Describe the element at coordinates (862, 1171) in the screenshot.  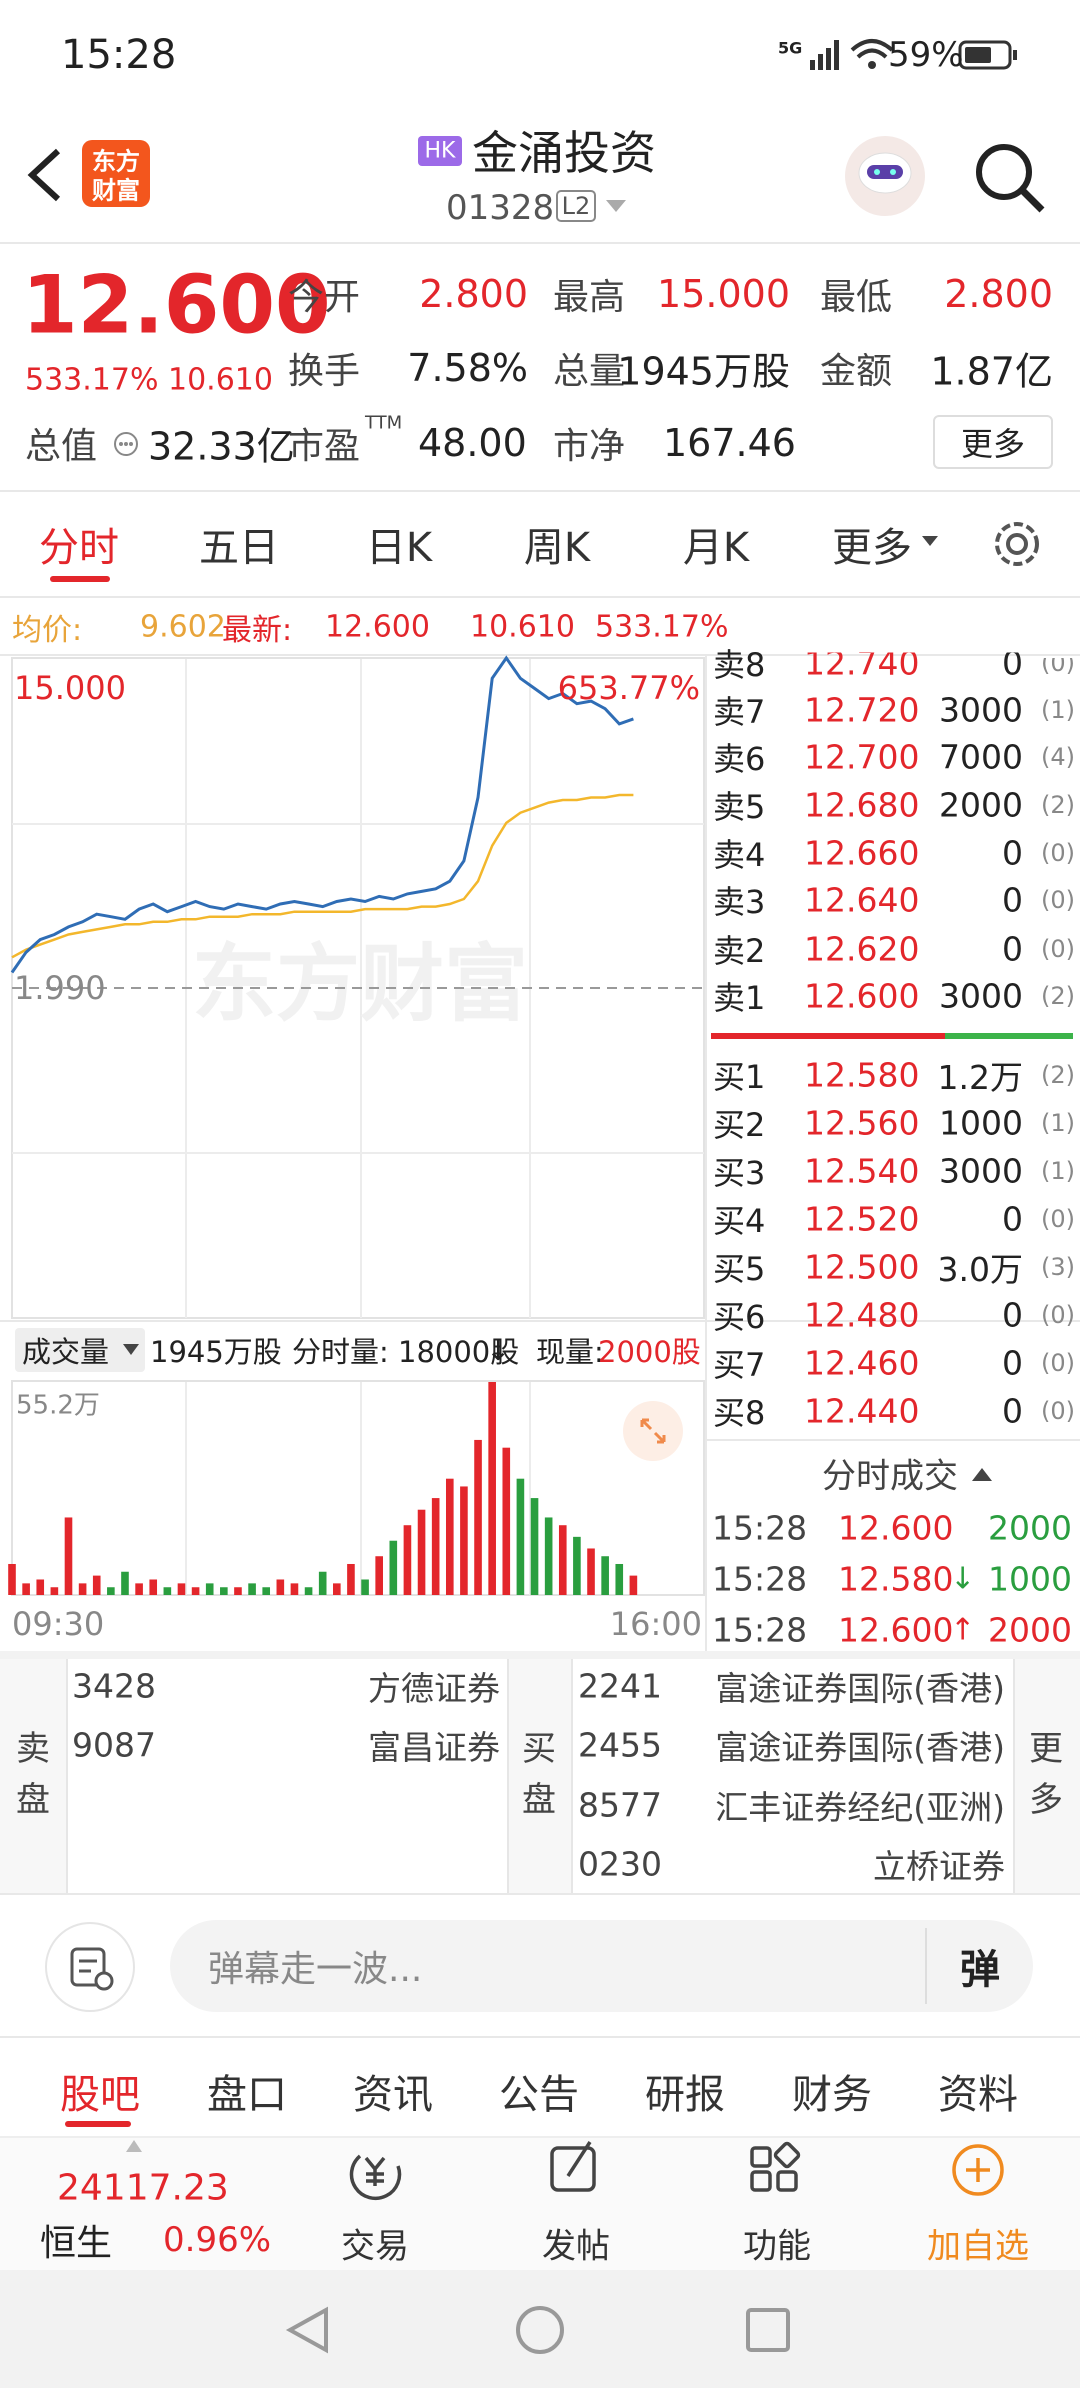
I see `order-price: 12.540` at that location.